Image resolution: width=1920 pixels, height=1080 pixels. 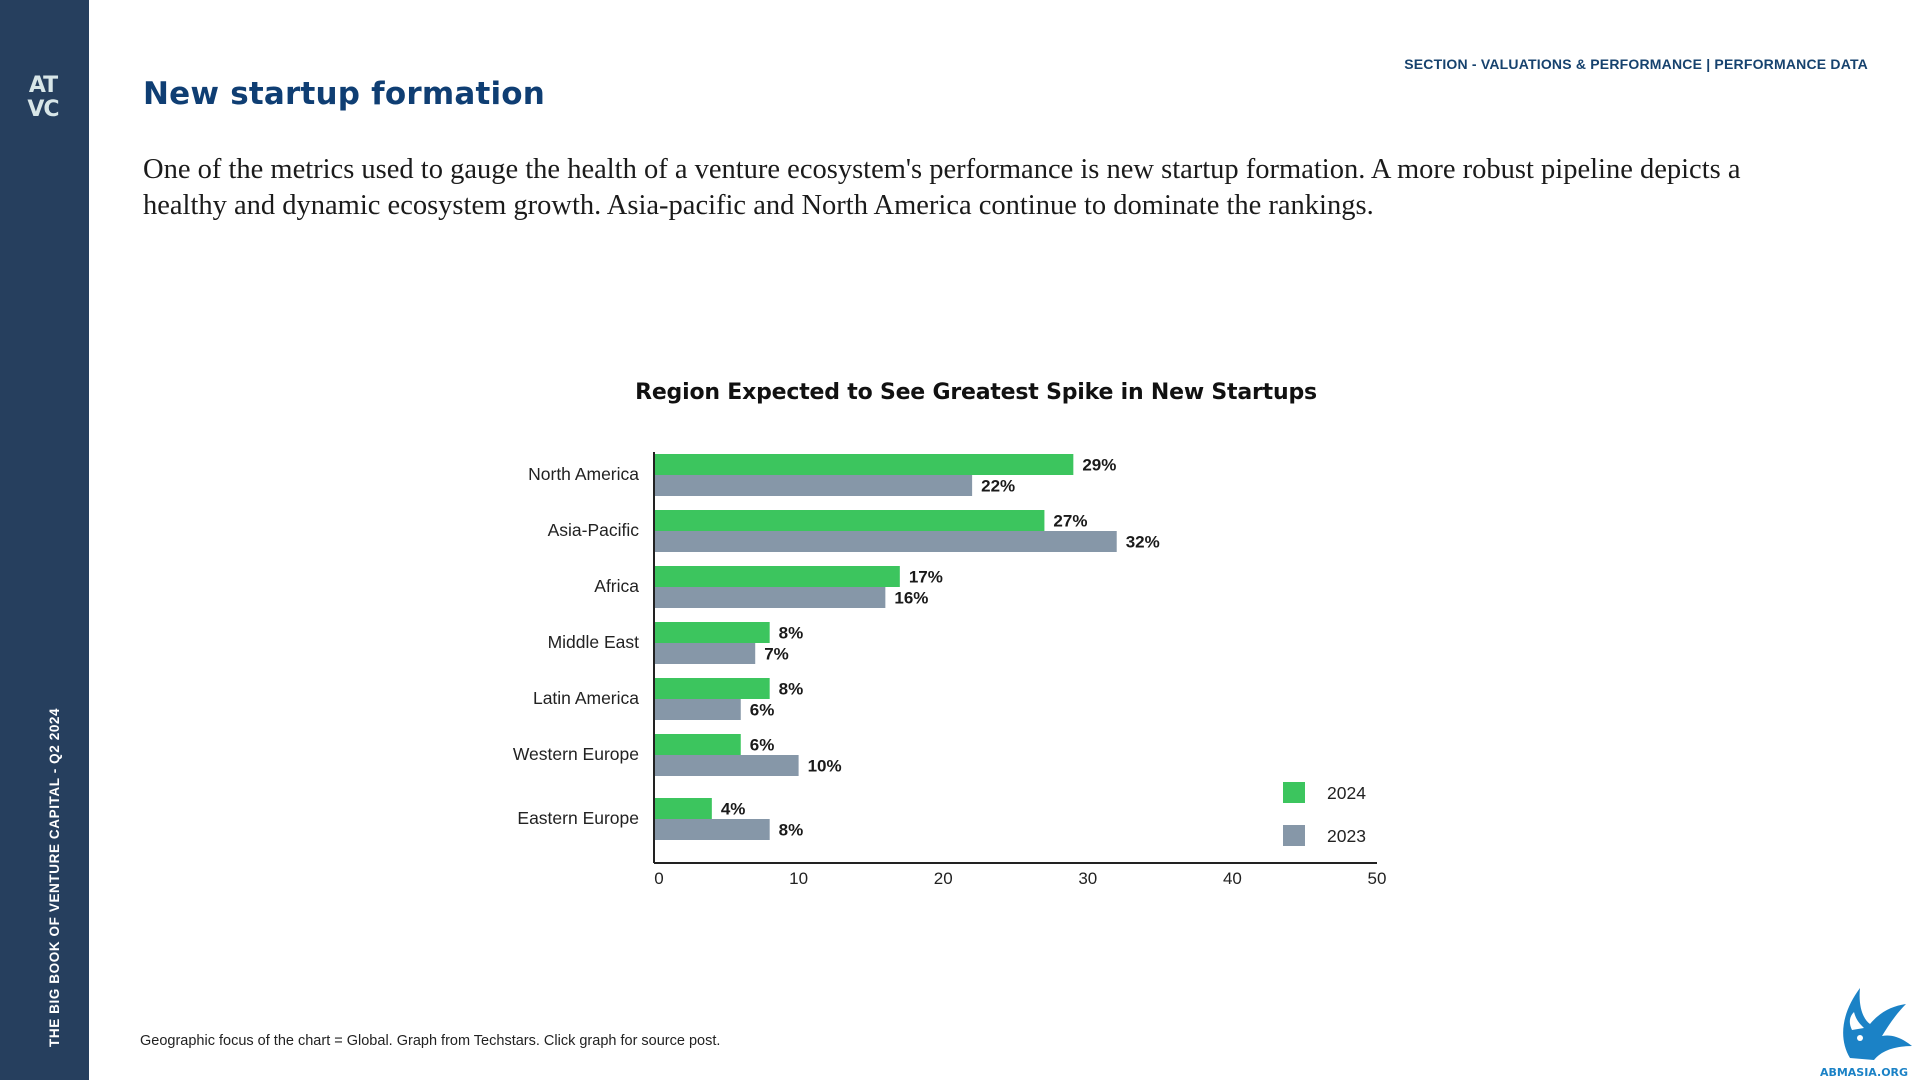 I want to click on legend-swatch-2024, so click(x=1294, y=792).